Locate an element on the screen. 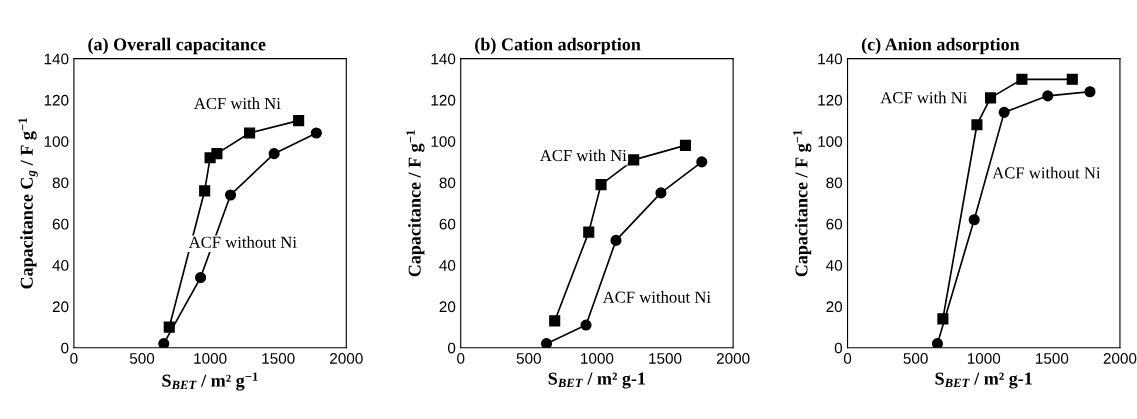 This screenshot has width=1137, height=419. x-axis-title: S$_{BET}$ / m² g$^{−1}$ is located at coordinates (210, 381).